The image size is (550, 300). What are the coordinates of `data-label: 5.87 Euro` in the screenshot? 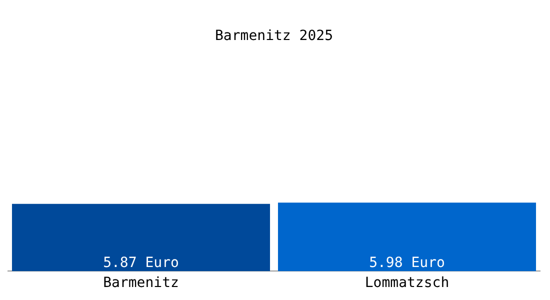 It's located at (141, 262).